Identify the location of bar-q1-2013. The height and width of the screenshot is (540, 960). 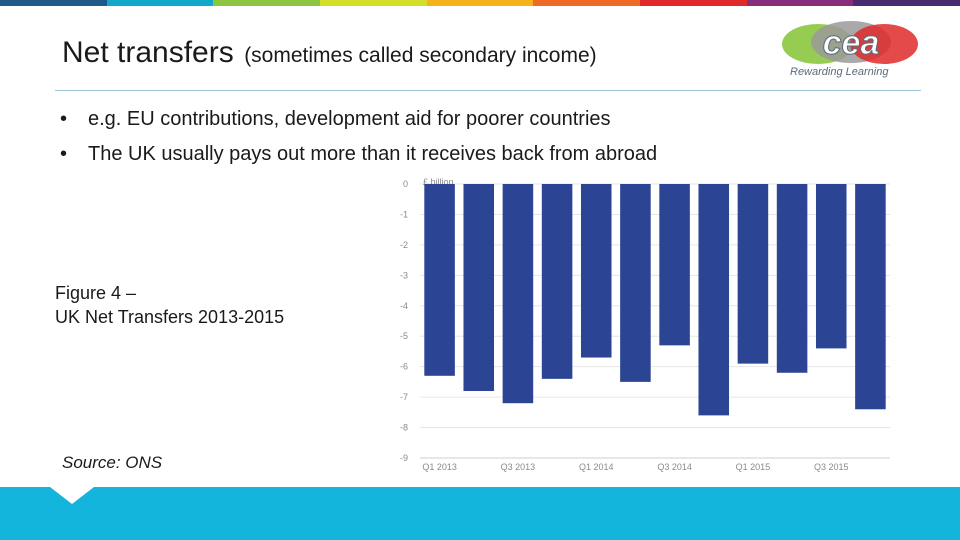
(439, 280).